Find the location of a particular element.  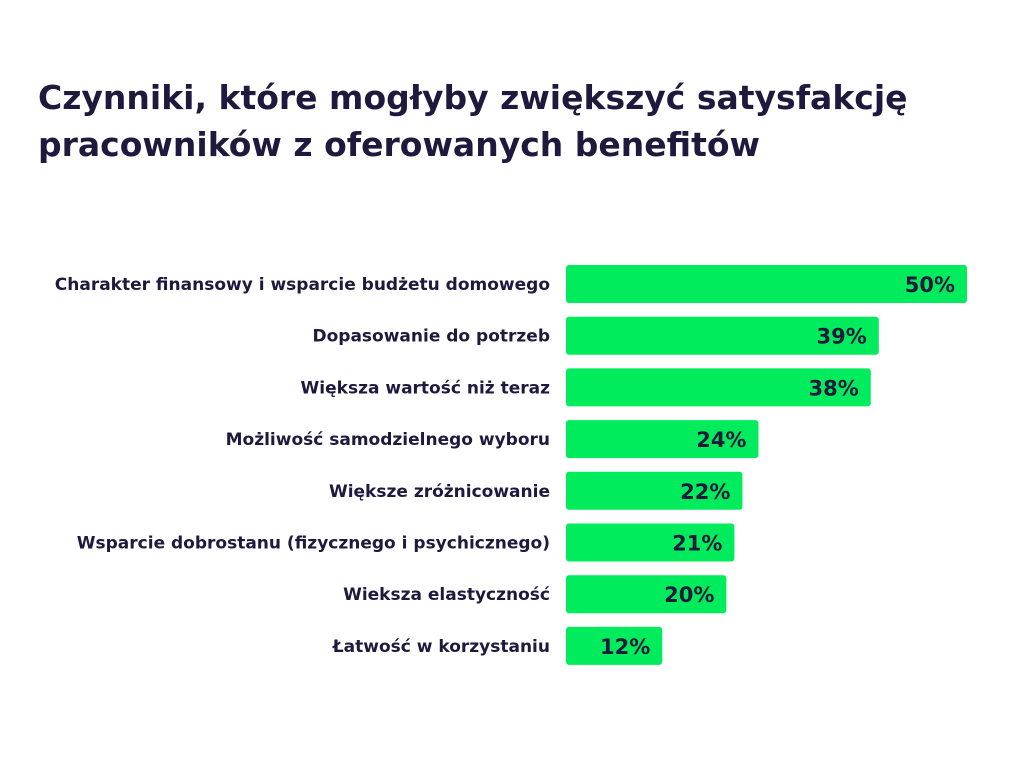

bar-value-label: 22% is located at coordinates (705, 492).